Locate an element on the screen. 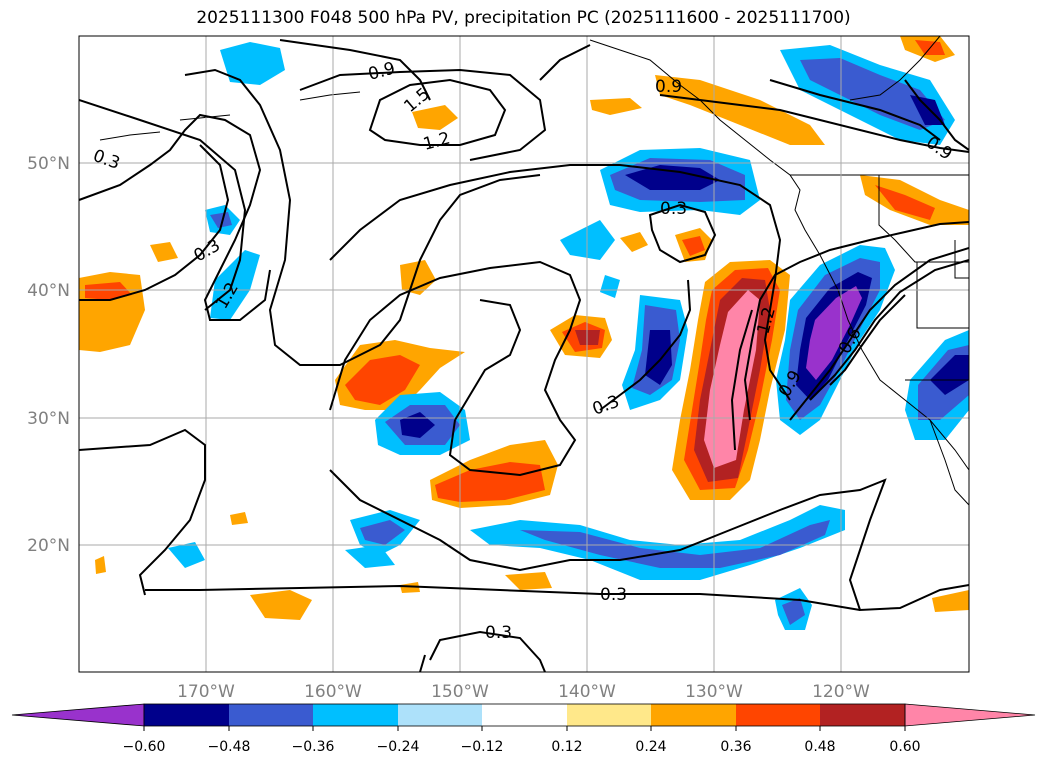  longitude-labels: 170°W 160°W 150°W 140°W 130°W 120°W is located at coordinates (523, 692).